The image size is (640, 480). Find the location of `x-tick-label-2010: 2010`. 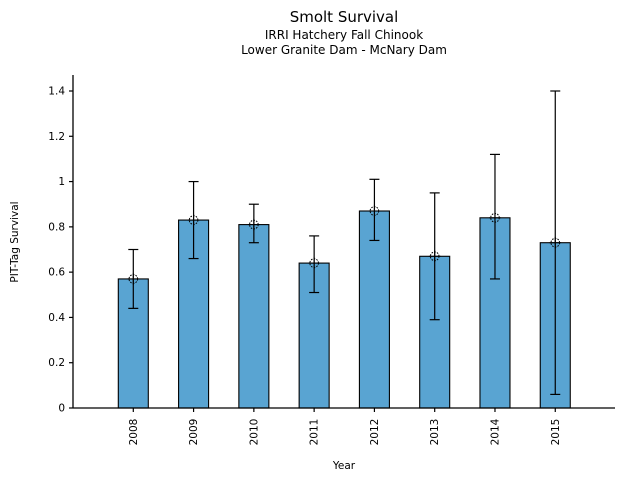

x-tick-label-2010: 2010 is located at coordinates (254, 432).